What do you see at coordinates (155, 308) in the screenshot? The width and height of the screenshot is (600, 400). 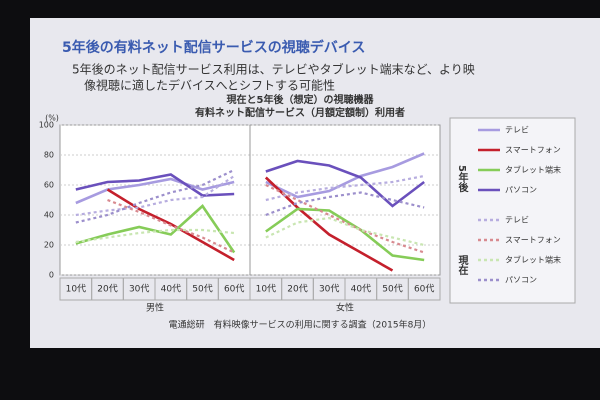 I see `panel-label: 男性` at bounding box center [155, 308].